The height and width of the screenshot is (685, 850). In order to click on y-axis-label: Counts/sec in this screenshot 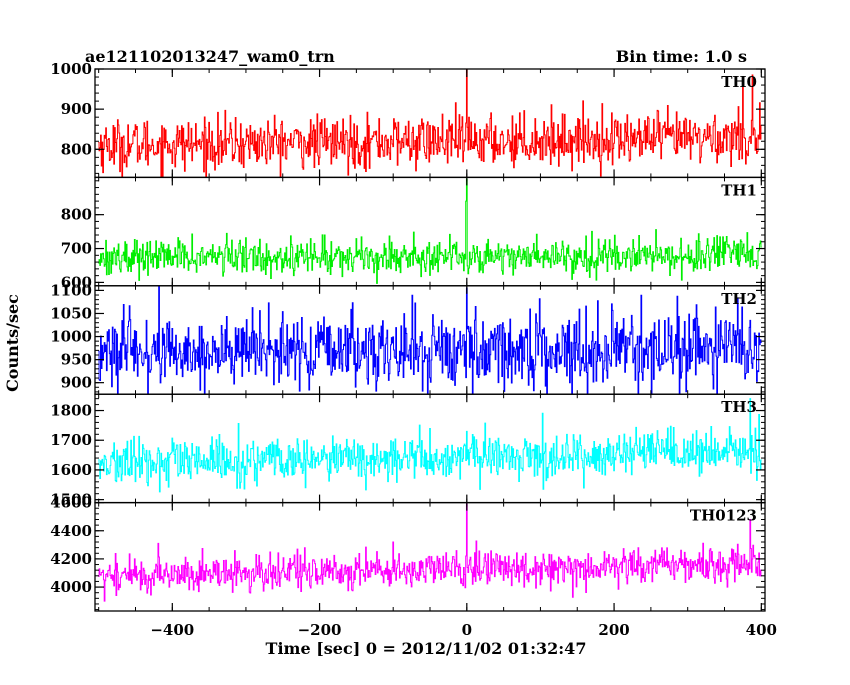, I will do `click(12, 343)`.